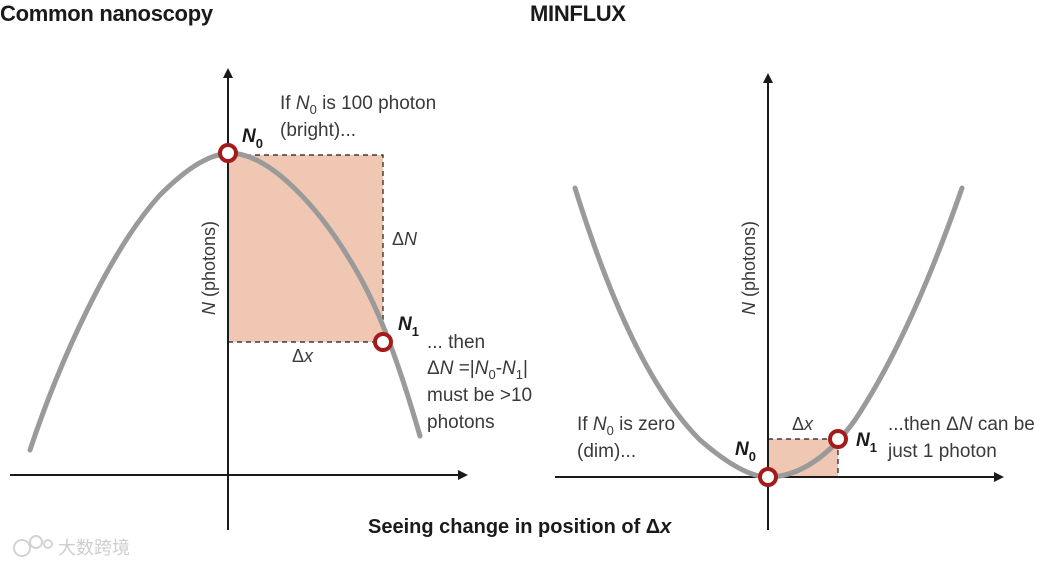 The height and width of the screenshot is (566, 1039). Describe the element at coordinates (303, 356) in the screenshot. I see `left-delta-x-label: Δx` at that location.